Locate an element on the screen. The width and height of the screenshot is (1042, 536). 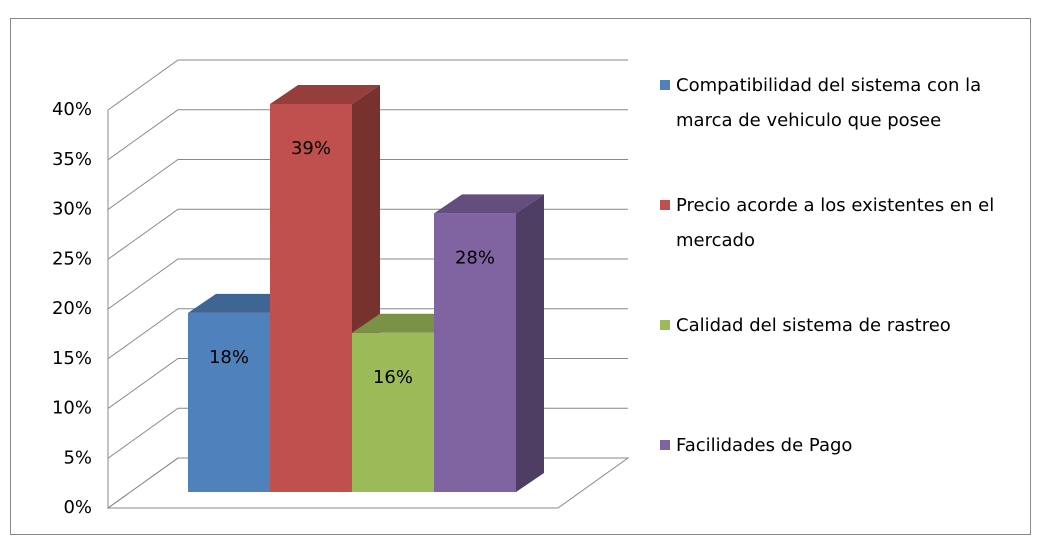
legend-label: Facilidades de Pago is located at coordinates (764, 445).